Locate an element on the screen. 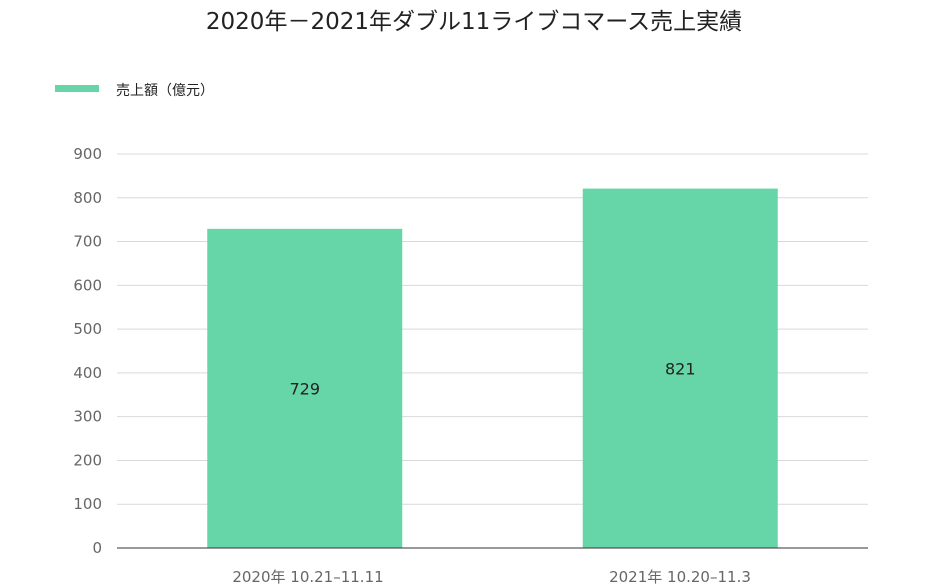  y-tick-label: 100 is located at coordinates (87, 504).